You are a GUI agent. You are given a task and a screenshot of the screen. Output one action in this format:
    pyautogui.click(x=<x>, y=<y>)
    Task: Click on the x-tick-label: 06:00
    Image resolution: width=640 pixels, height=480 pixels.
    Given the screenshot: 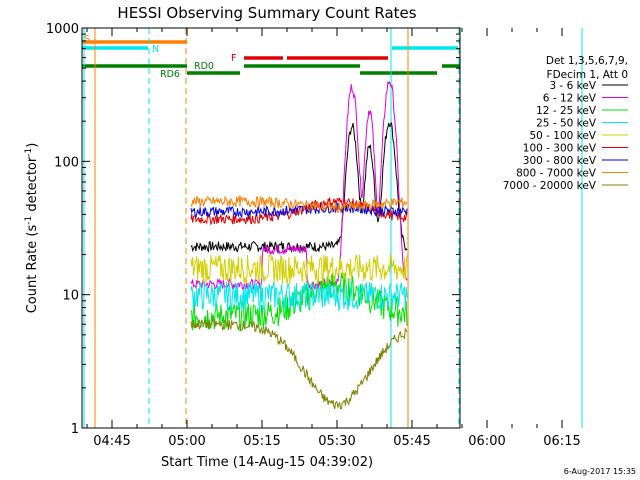 What is the action you would take?
    pyautogui.click(x=486, y=441)
    